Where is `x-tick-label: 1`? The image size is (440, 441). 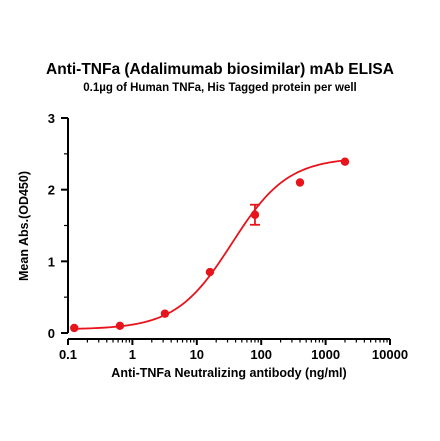 x-tick-label: 1 is located at coordinates (132, 354).